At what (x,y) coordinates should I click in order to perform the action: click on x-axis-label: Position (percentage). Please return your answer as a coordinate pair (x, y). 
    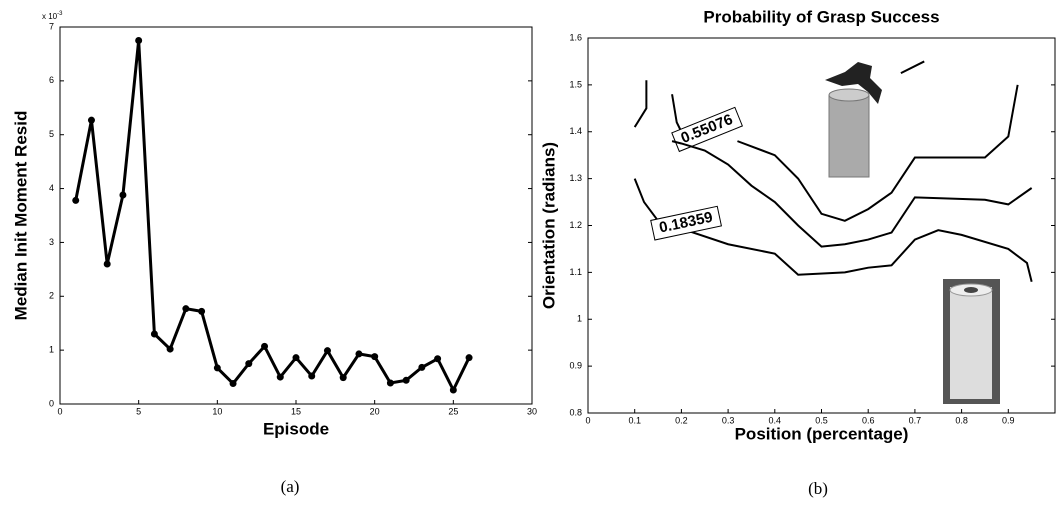
    Looking at the image, I should click on (822, 433).